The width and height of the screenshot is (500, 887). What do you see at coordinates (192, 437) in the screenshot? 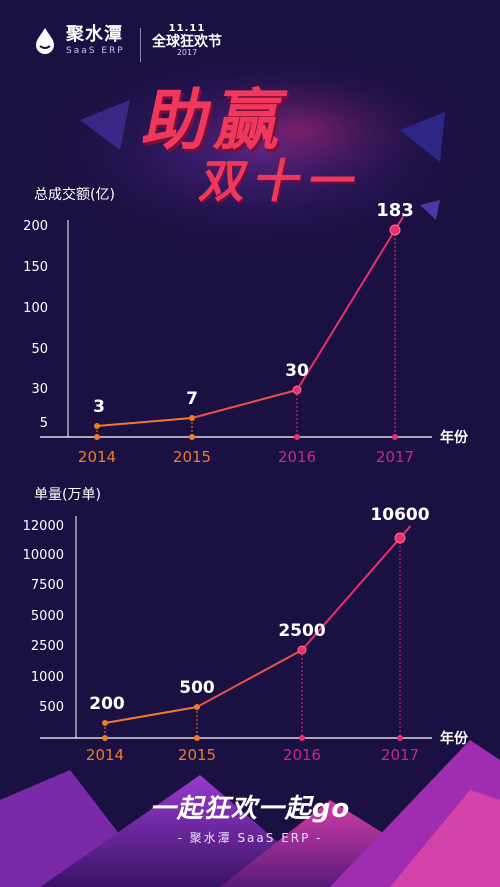
I see `revenue-base-dot-2015` at bounding box center [192, 437].